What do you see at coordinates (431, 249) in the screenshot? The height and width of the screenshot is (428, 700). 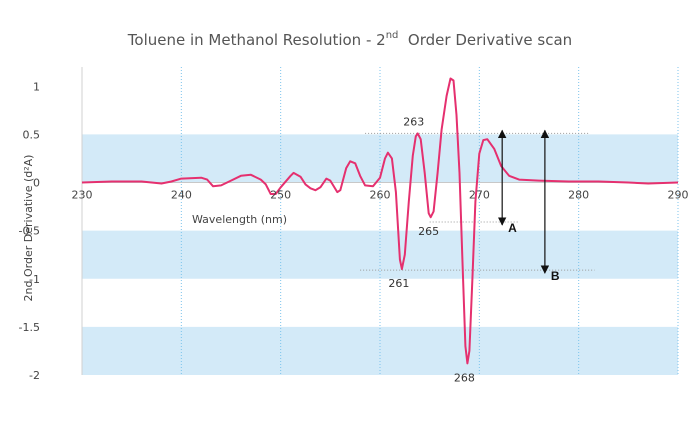 I see `peak-annotations: 263 265 261 268` at bounding box center [431, 249].